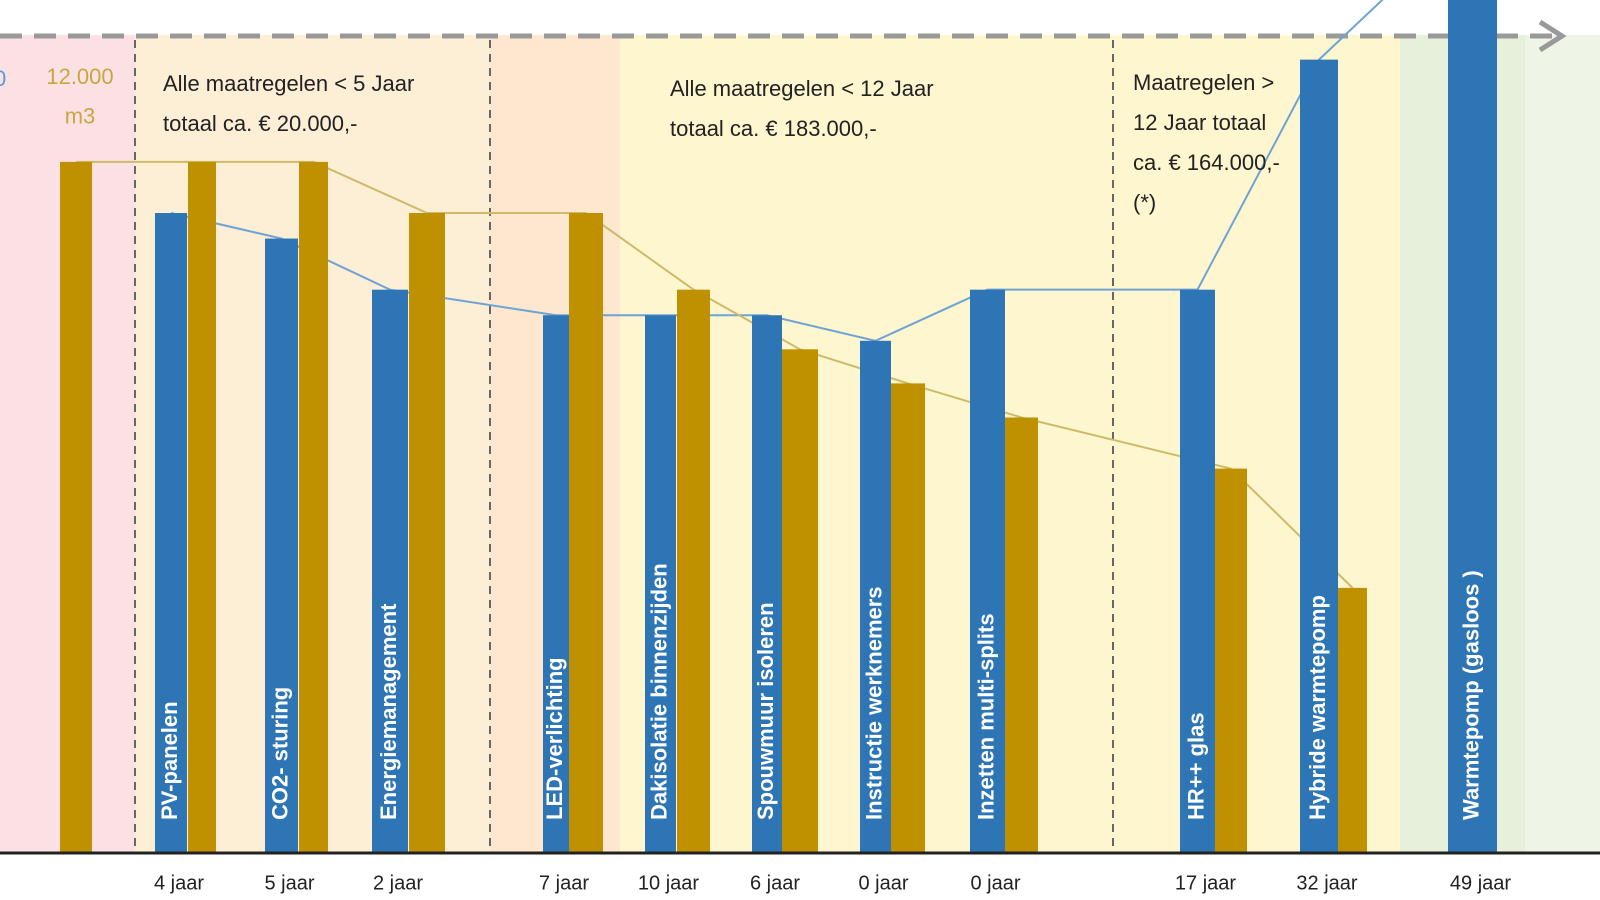  Describe the element at coordinates (1326, 883) in the screenshot. I see `payback-label: 32 jaar` at that location.